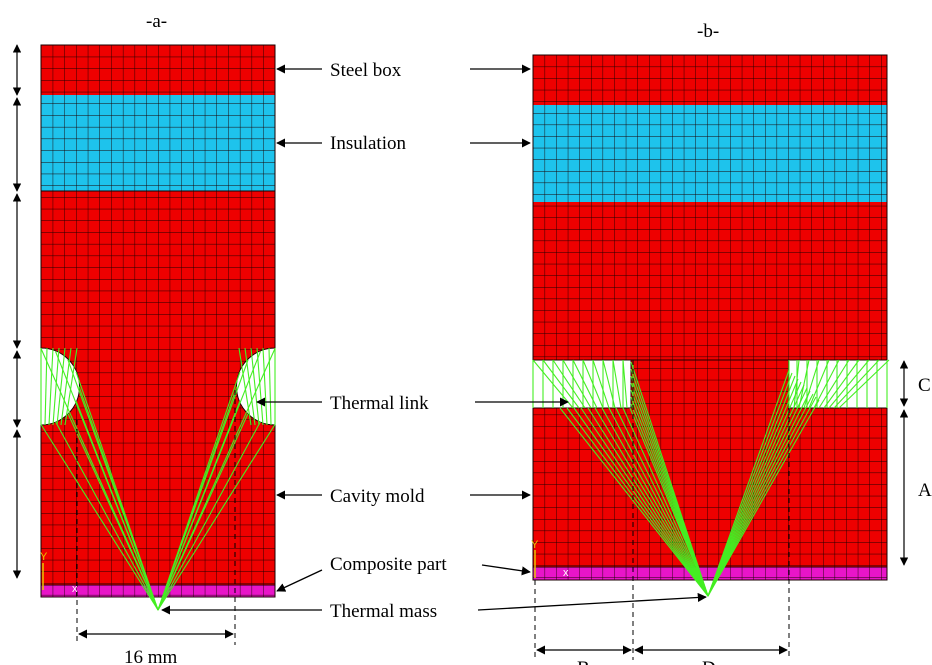 The width and height of the screenshot is (932, 665). I want to click on b-axis-y: Y, so click(535, 545).